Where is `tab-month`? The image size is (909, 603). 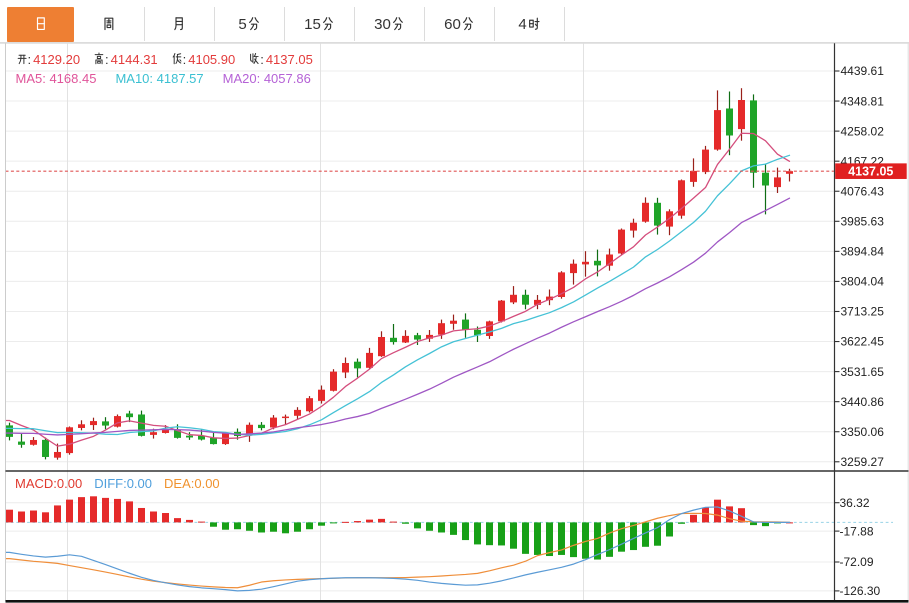
tab-month is located at coordinates (179, 24).